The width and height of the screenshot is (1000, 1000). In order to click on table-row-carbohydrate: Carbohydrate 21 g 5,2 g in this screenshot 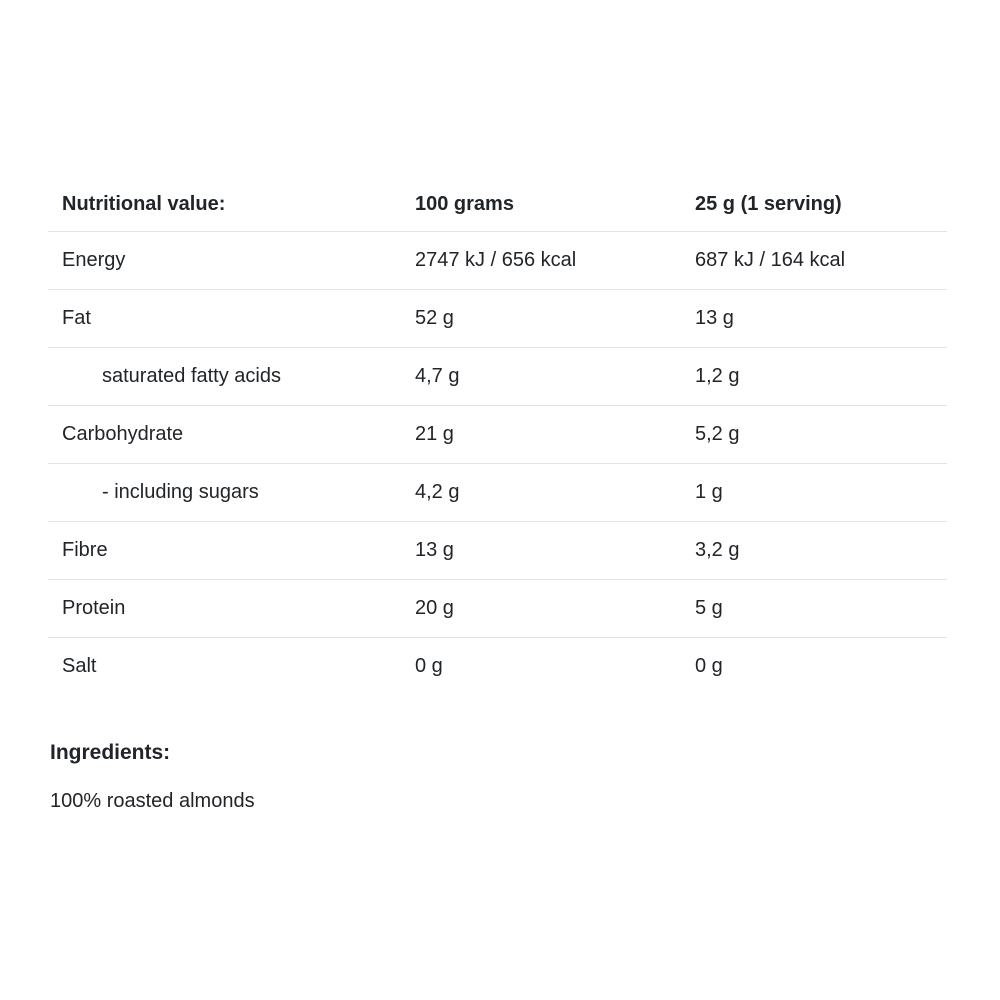, I will do `click(497, 434)`.